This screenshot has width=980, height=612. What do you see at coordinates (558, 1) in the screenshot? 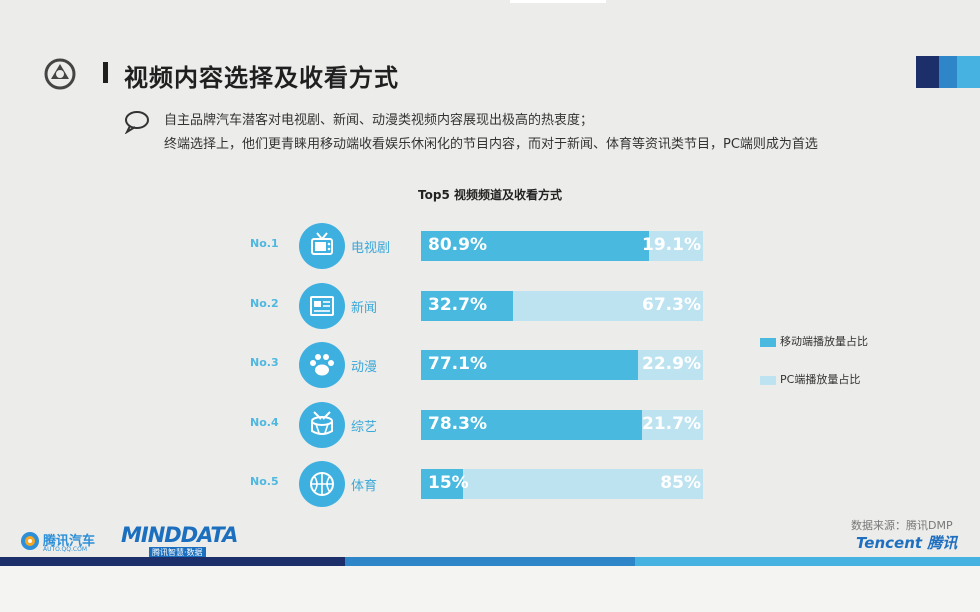
I see `top-notch` at bounding box center [558, 1].